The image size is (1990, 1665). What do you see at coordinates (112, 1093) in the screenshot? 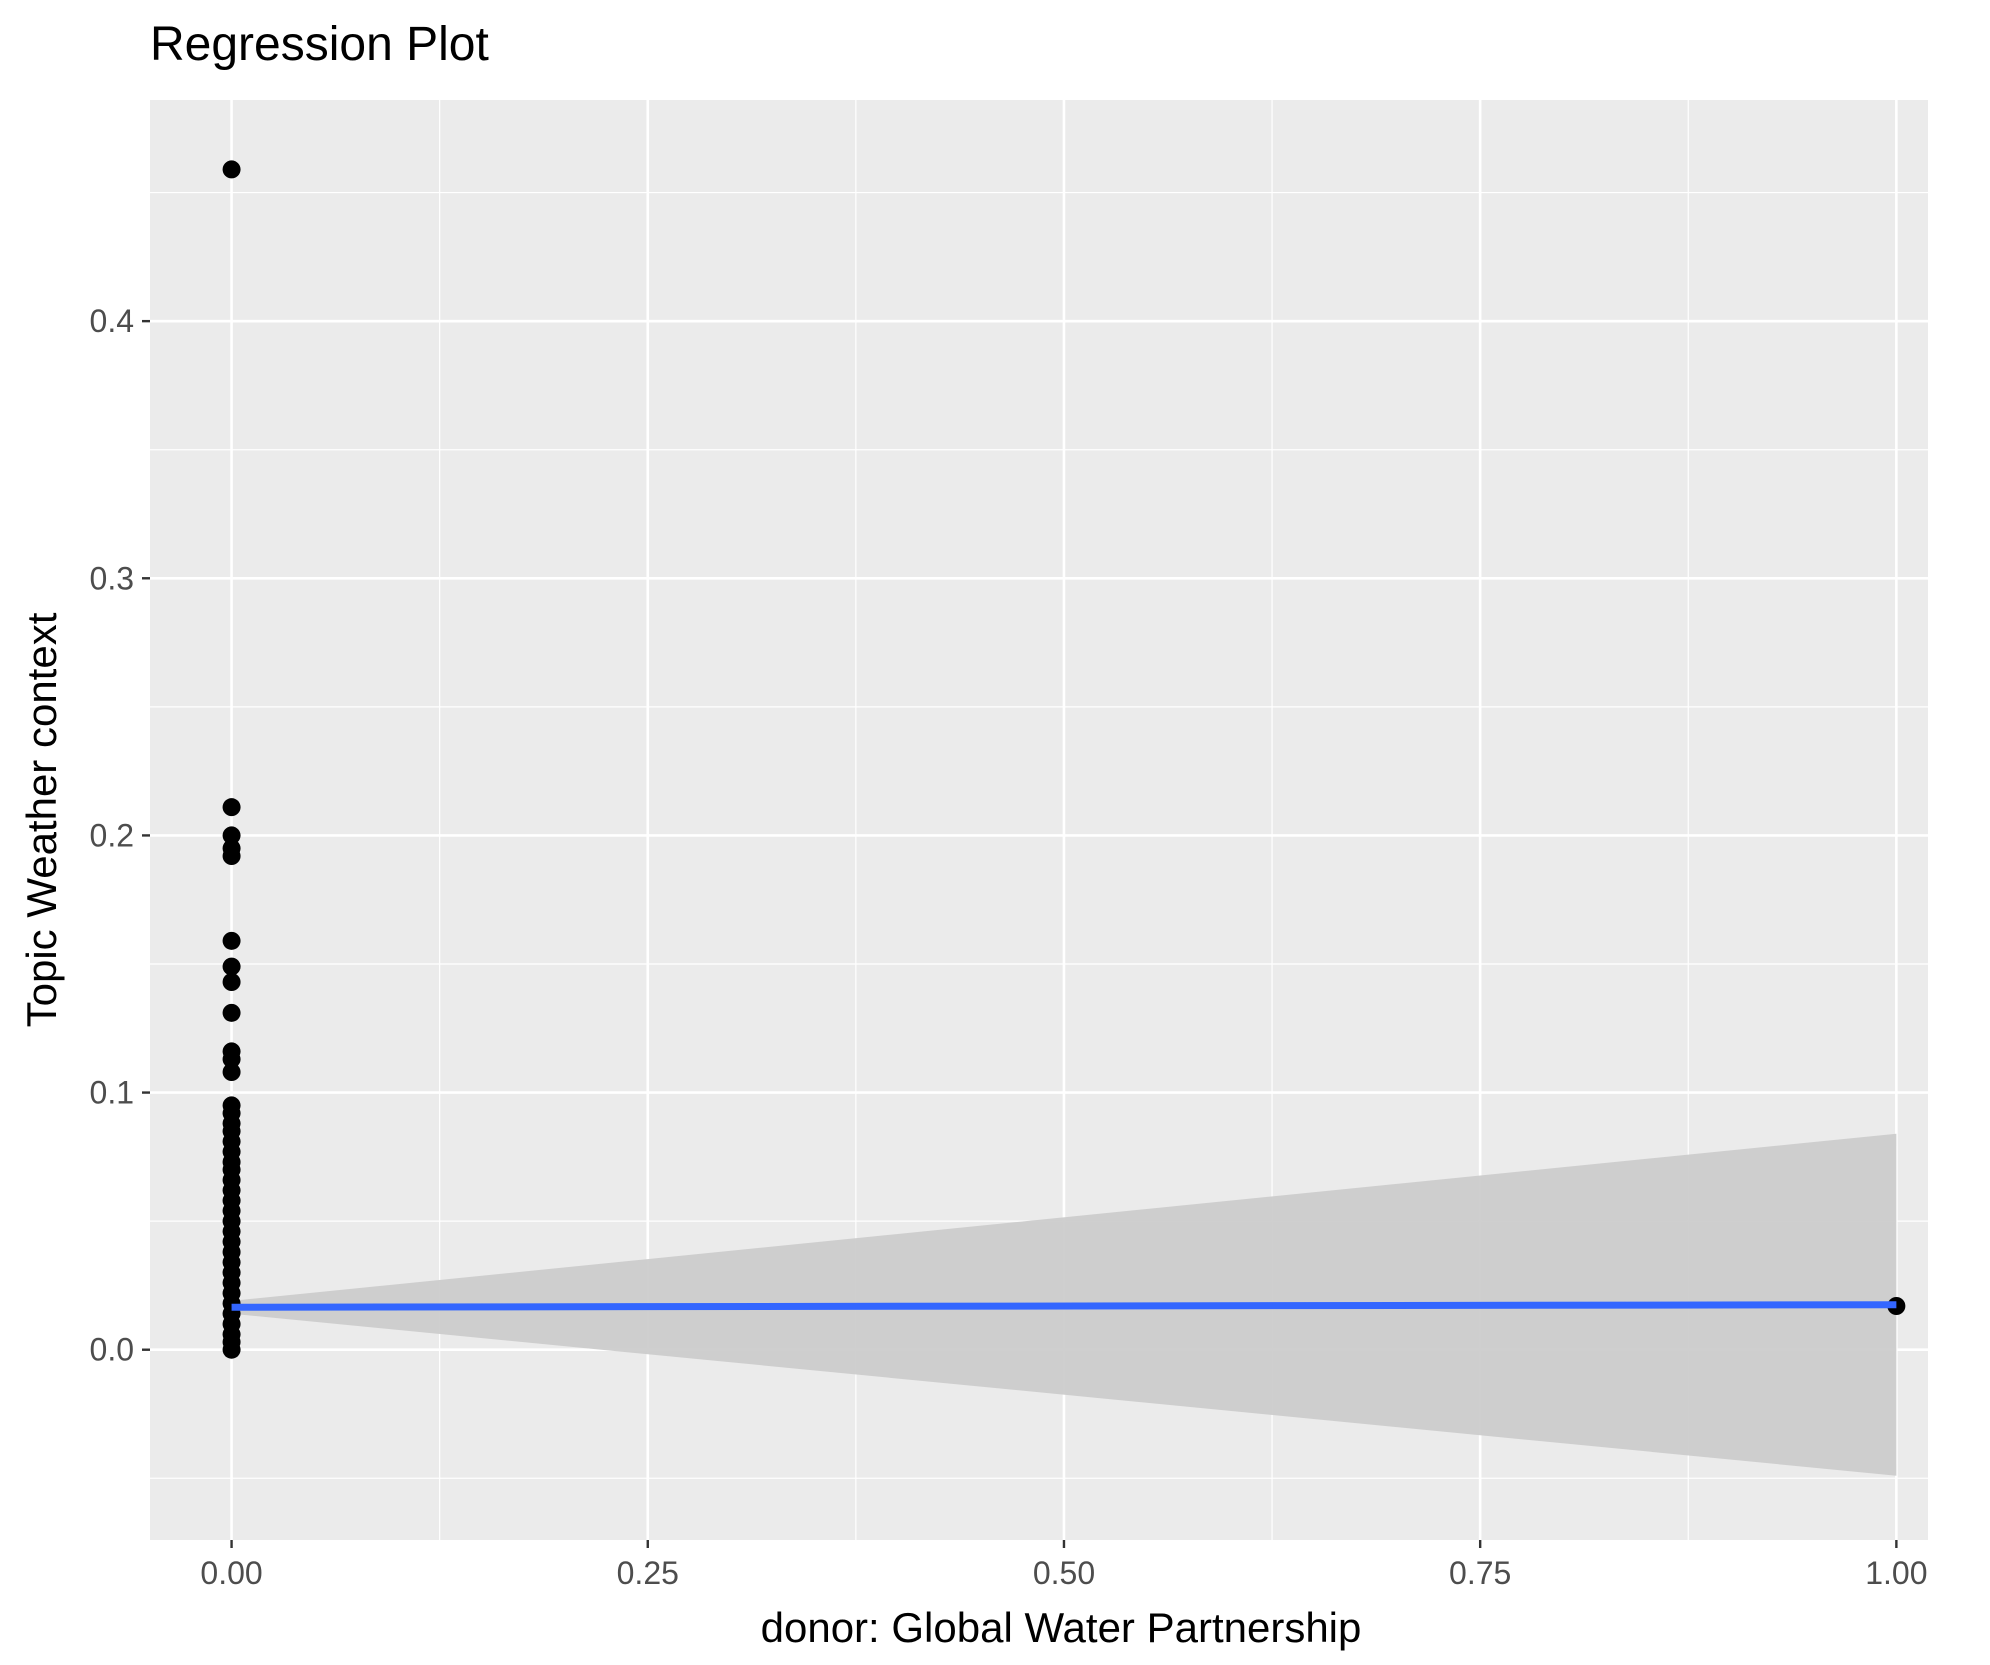
I see `y-tick-label: 0.1` at bounding box center [112, 1093].